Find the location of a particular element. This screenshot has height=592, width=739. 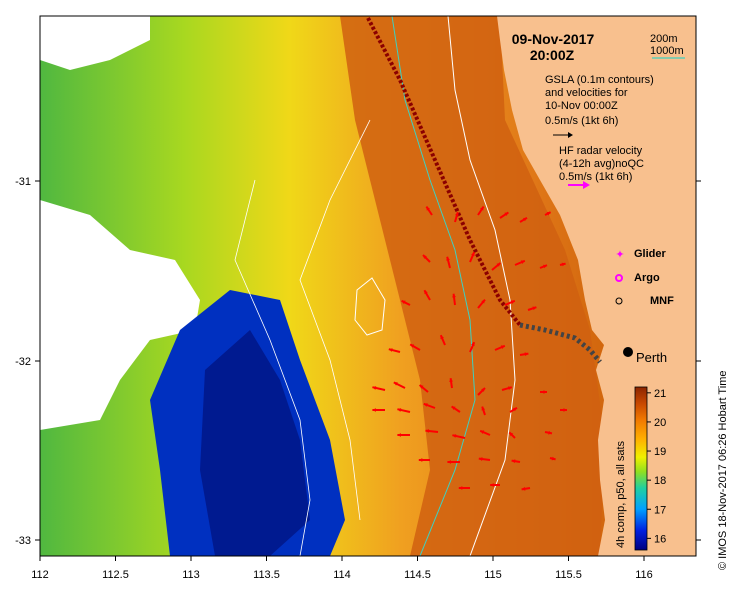

y-tick-label: -31 is located at coordinates (23, 182).